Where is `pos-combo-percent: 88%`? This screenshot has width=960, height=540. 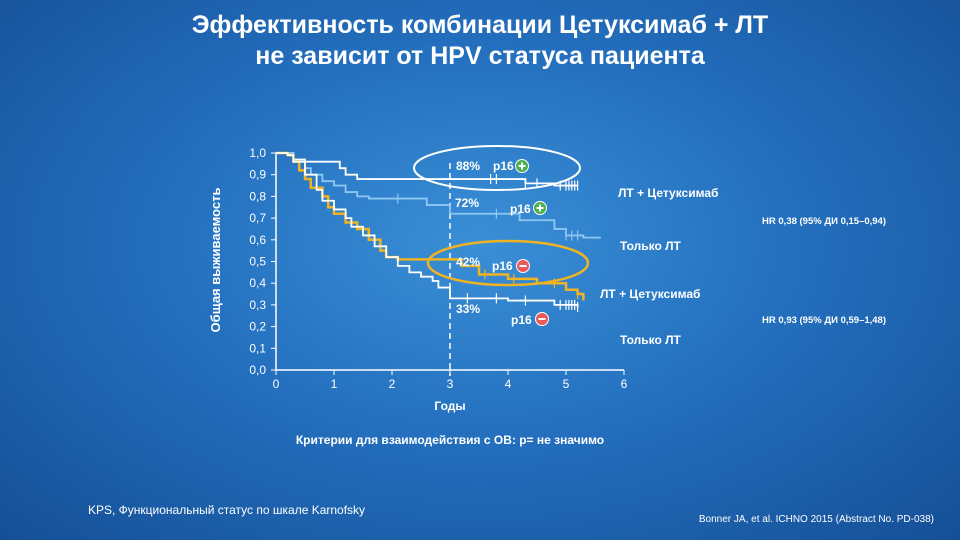
pos-combo-percent: 88% is located at coordinates (468, 166).